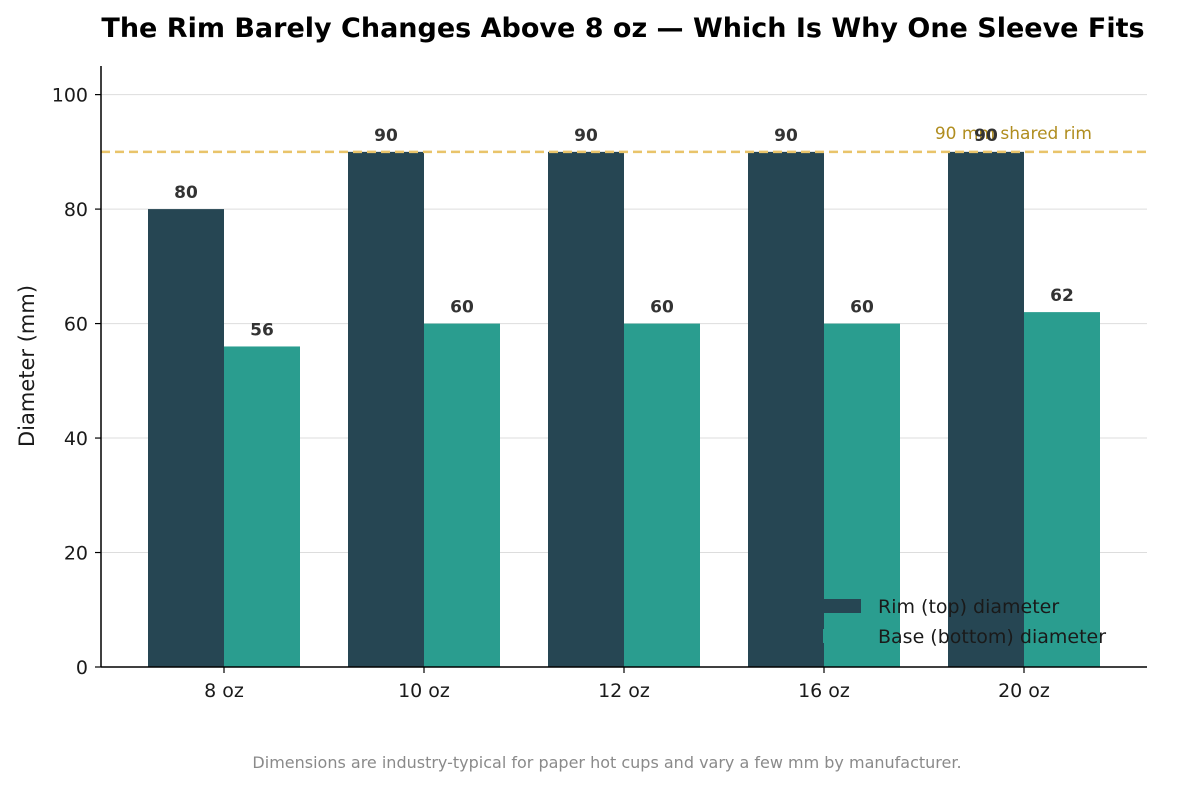 This screenshot has height=787, width=1182. What do you see at coordinates (964, 622) in the screenshot?
I see `legend: Rim (top) diameter Base (bottom) diameter` at bounding box center [964, 622].